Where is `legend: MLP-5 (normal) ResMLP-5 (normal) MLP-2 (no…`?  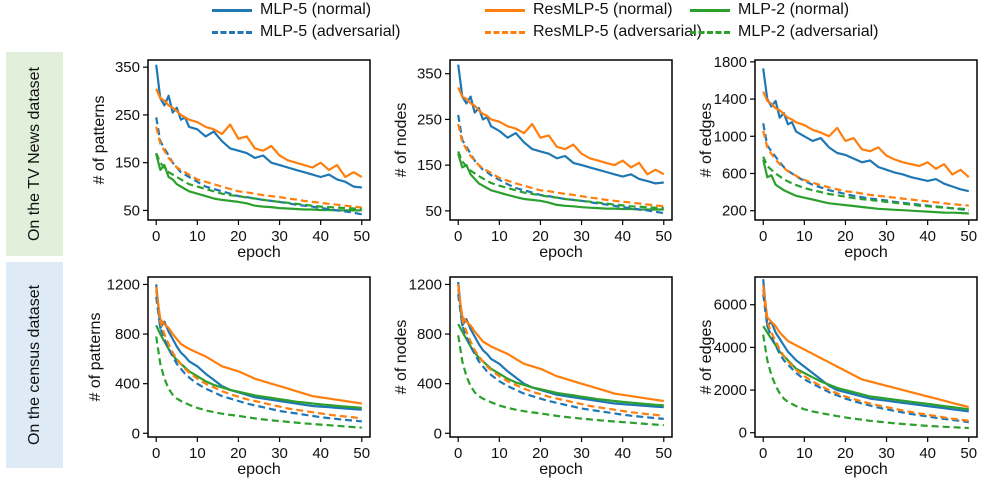 legend: MLP-5 (normal) ResMLP-5 (normal) MLP-2 (no… is located at coordinates (492, 24).